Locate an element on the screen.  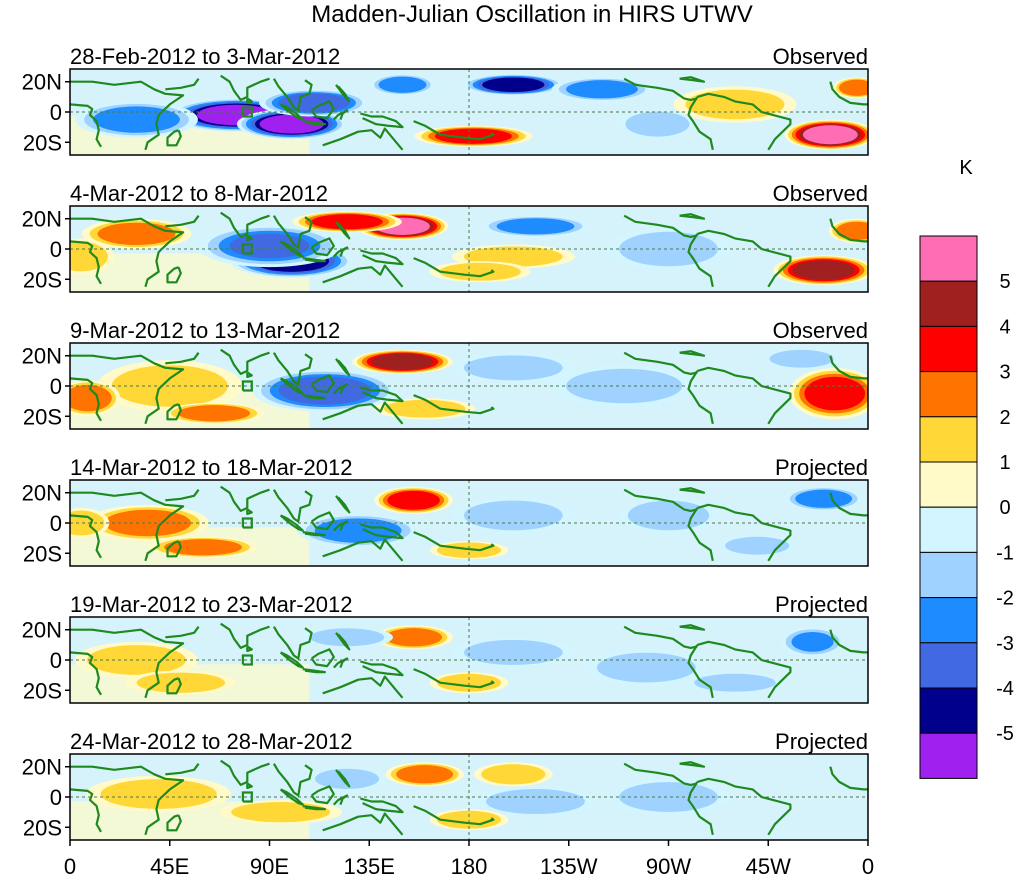
coastline-srilanka is located at coordinates (249, 374).